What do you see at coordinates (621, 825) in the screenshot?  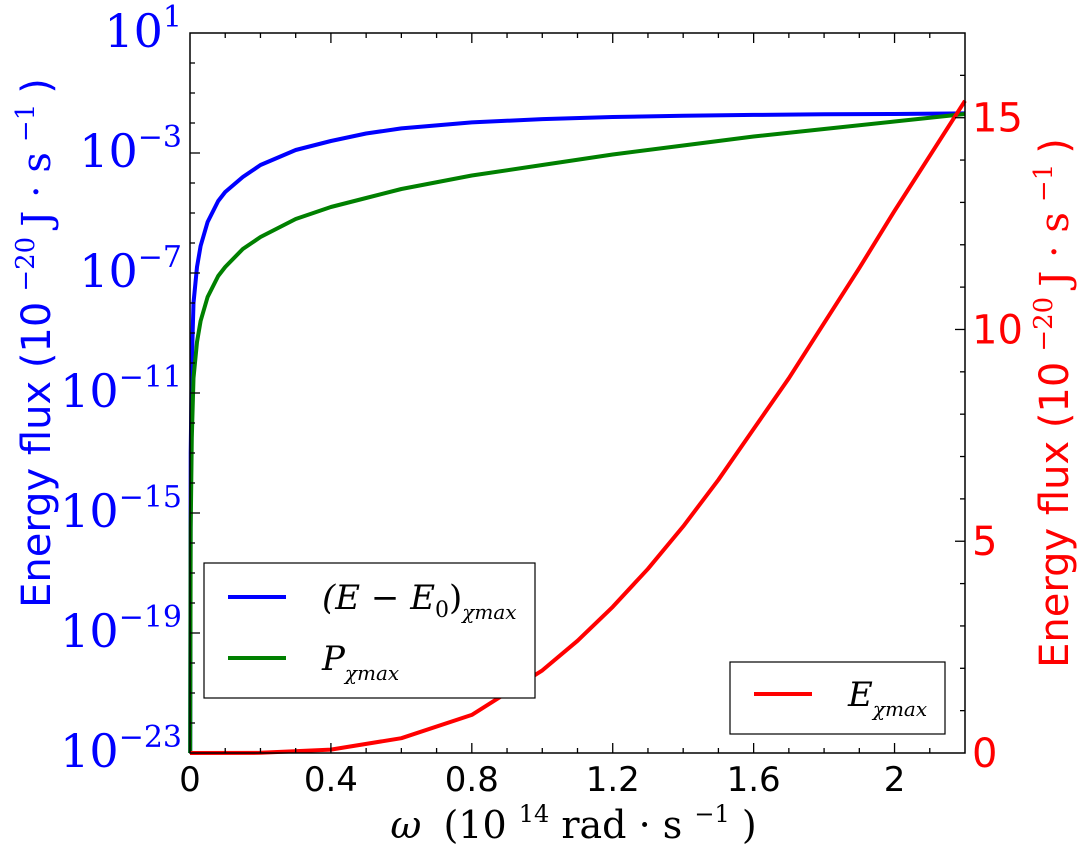 I see `x-axis-label-suffix: rad · s` at bounding box center [621, 825].